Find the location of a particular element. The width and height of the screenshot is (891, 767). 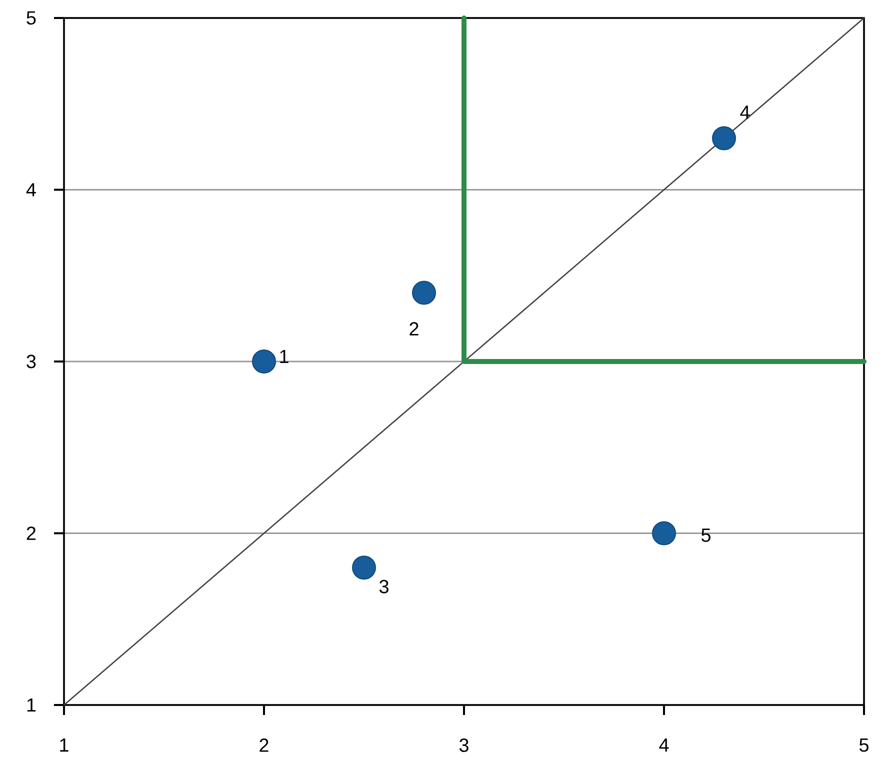

annotation: 4 is located at coordinates (745, 112).